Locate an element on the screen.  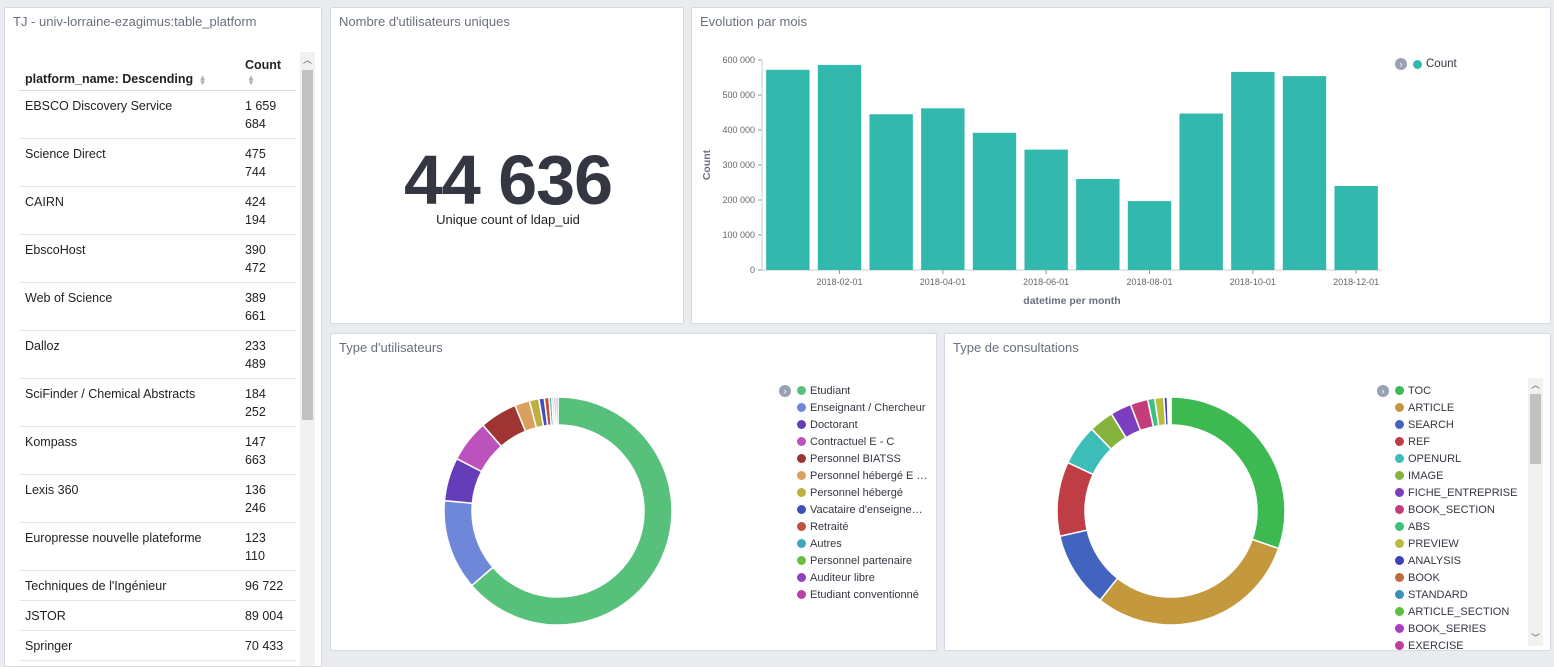
count-value: 475 is located at coordinates (255, 154).